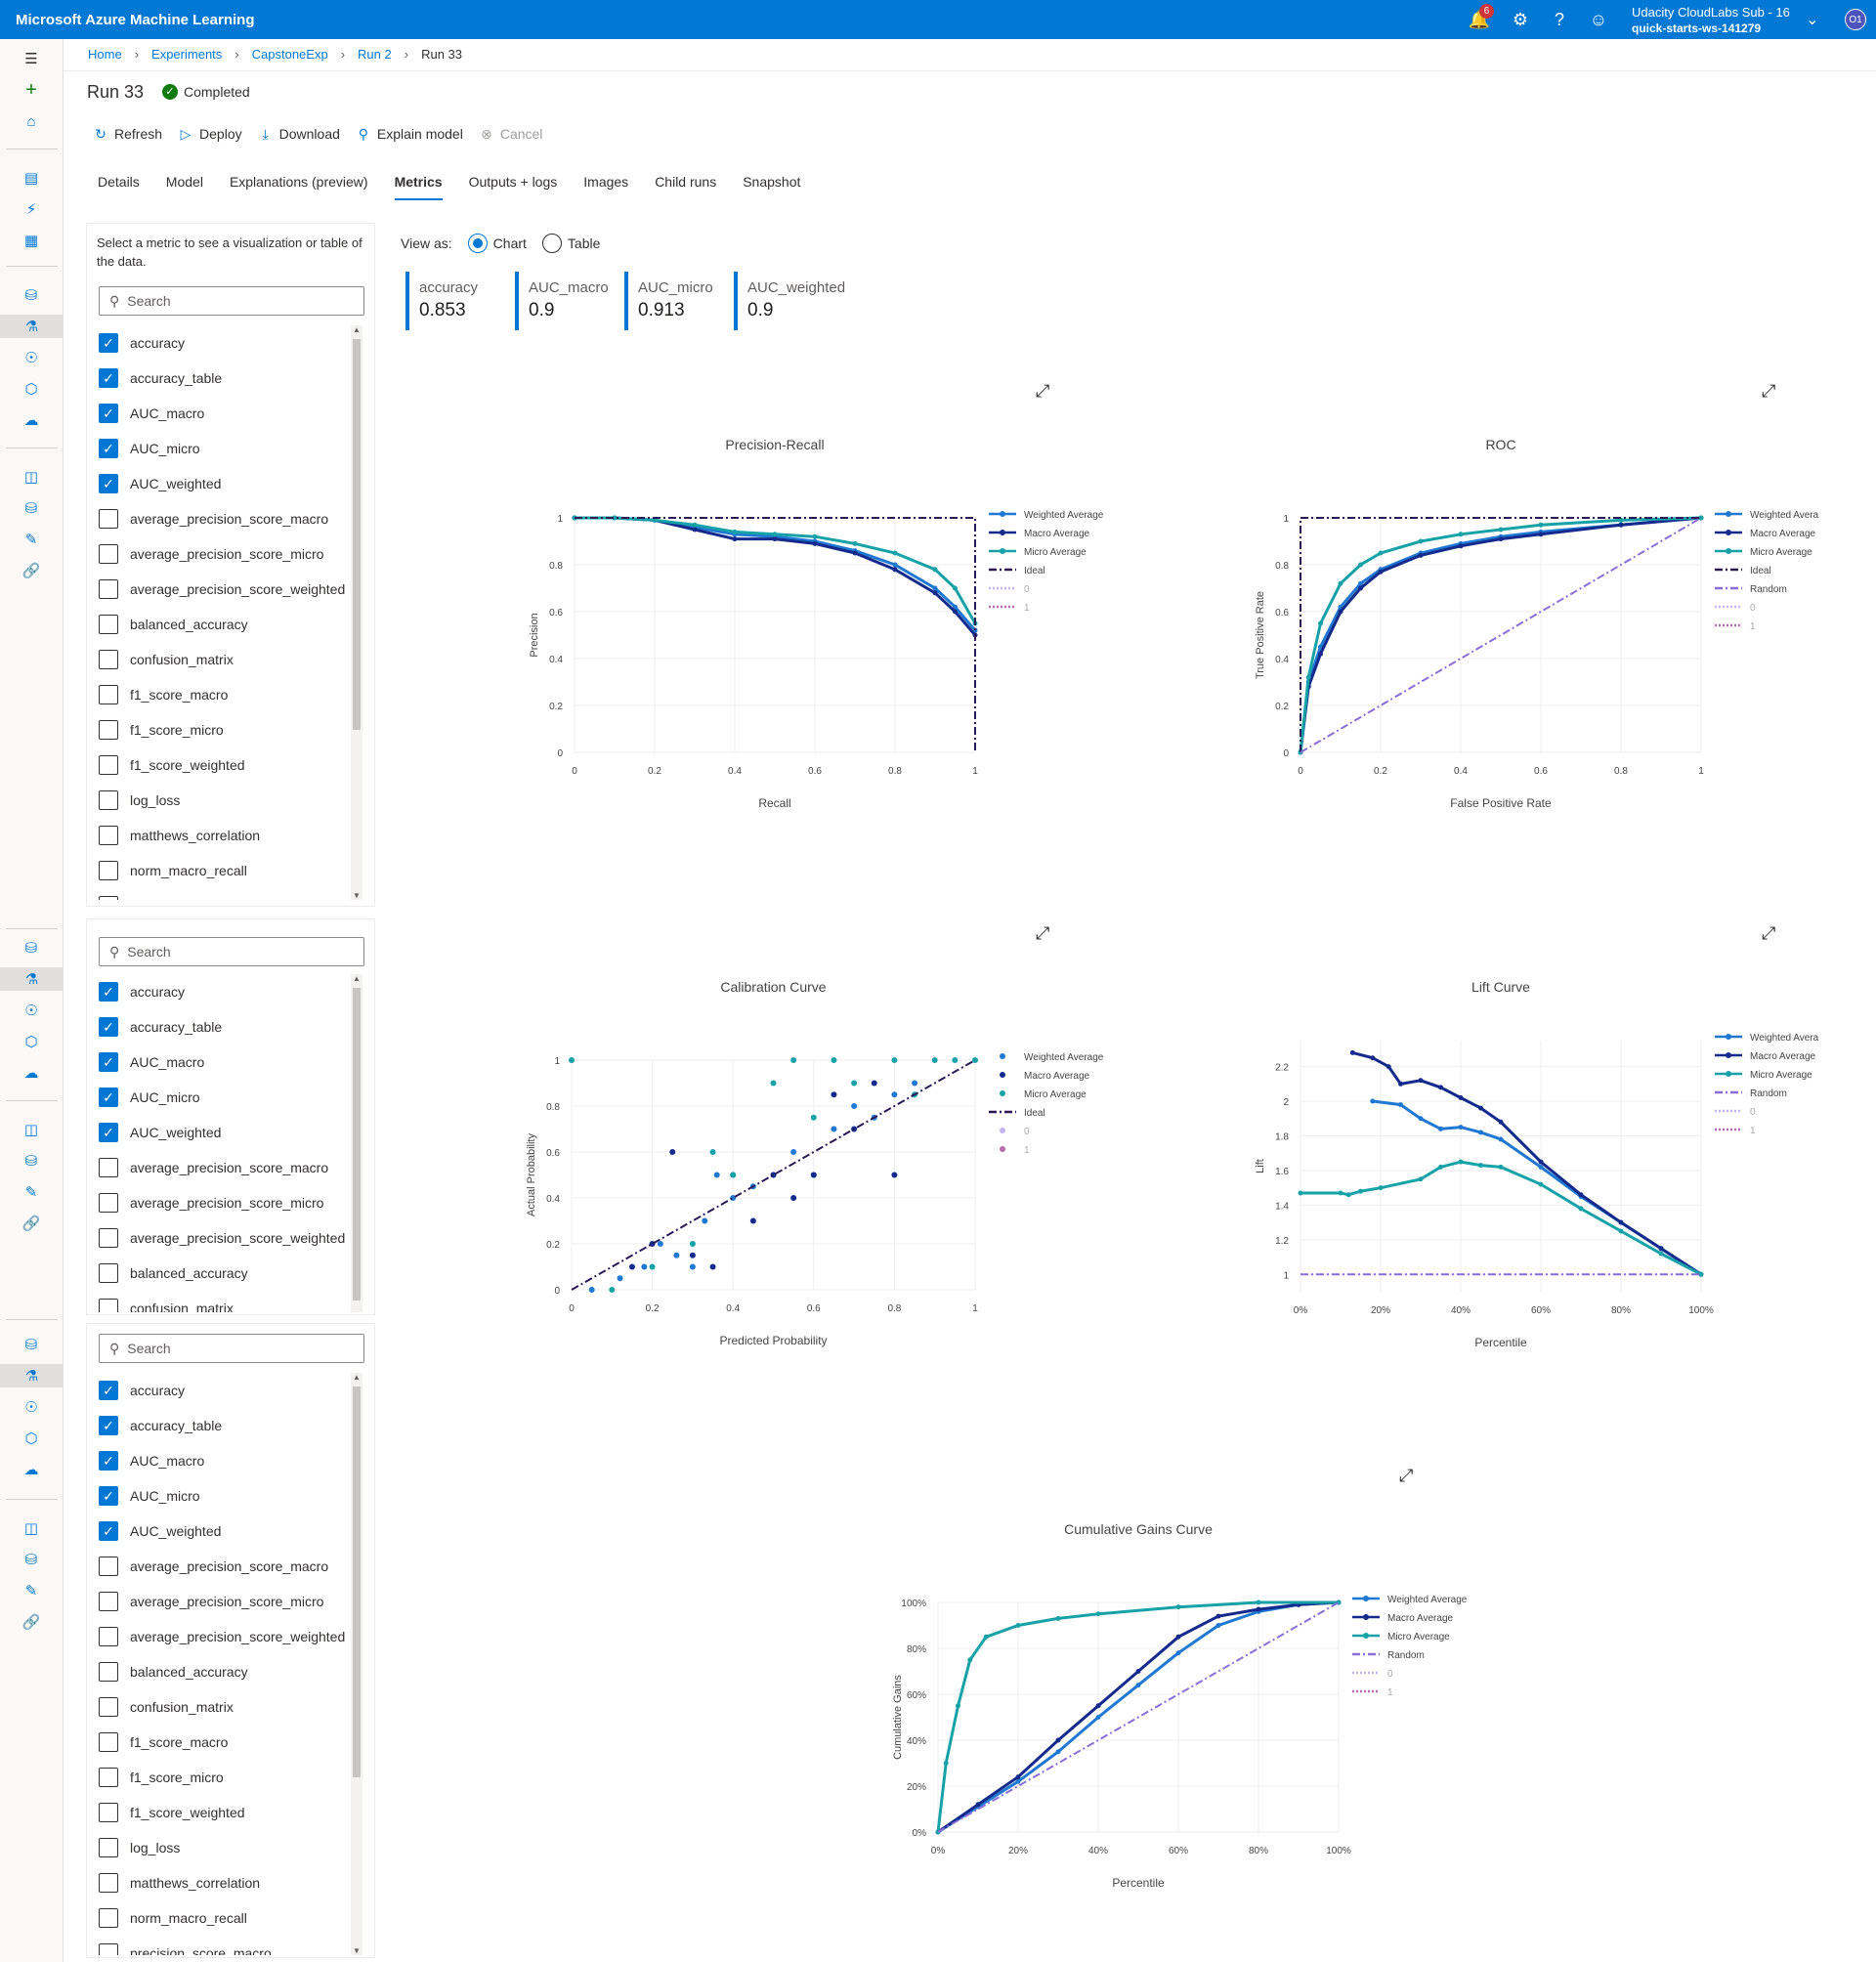 This screenshot has width=1876, height=1962. What do you see at coordinates (357, 329) in the screenshot?
I see `scroll-up-icon: ▲` at bounding box center [357, 329].